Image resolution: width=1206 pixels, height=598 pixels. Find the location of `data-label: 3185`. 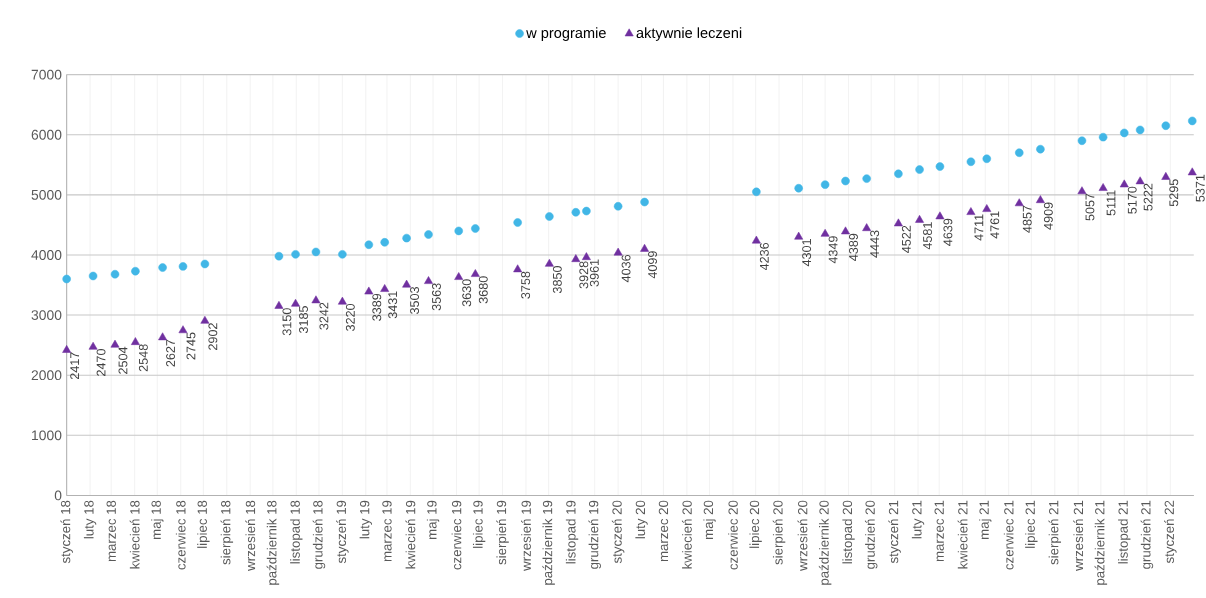

data-label: 3185 is located at coordinates (303, 320).